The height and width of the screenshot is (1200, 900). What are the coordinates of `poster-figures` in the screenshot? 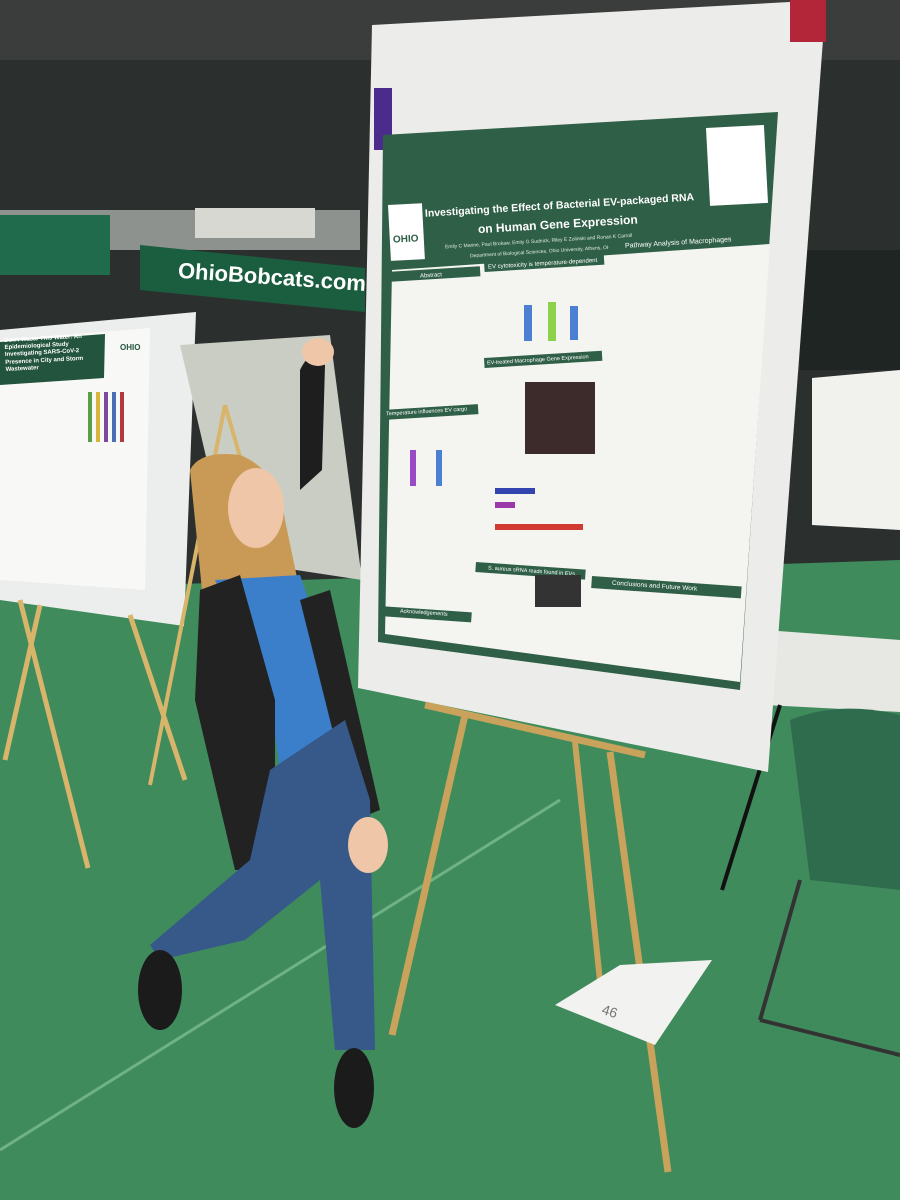 It's located at (502, 454).